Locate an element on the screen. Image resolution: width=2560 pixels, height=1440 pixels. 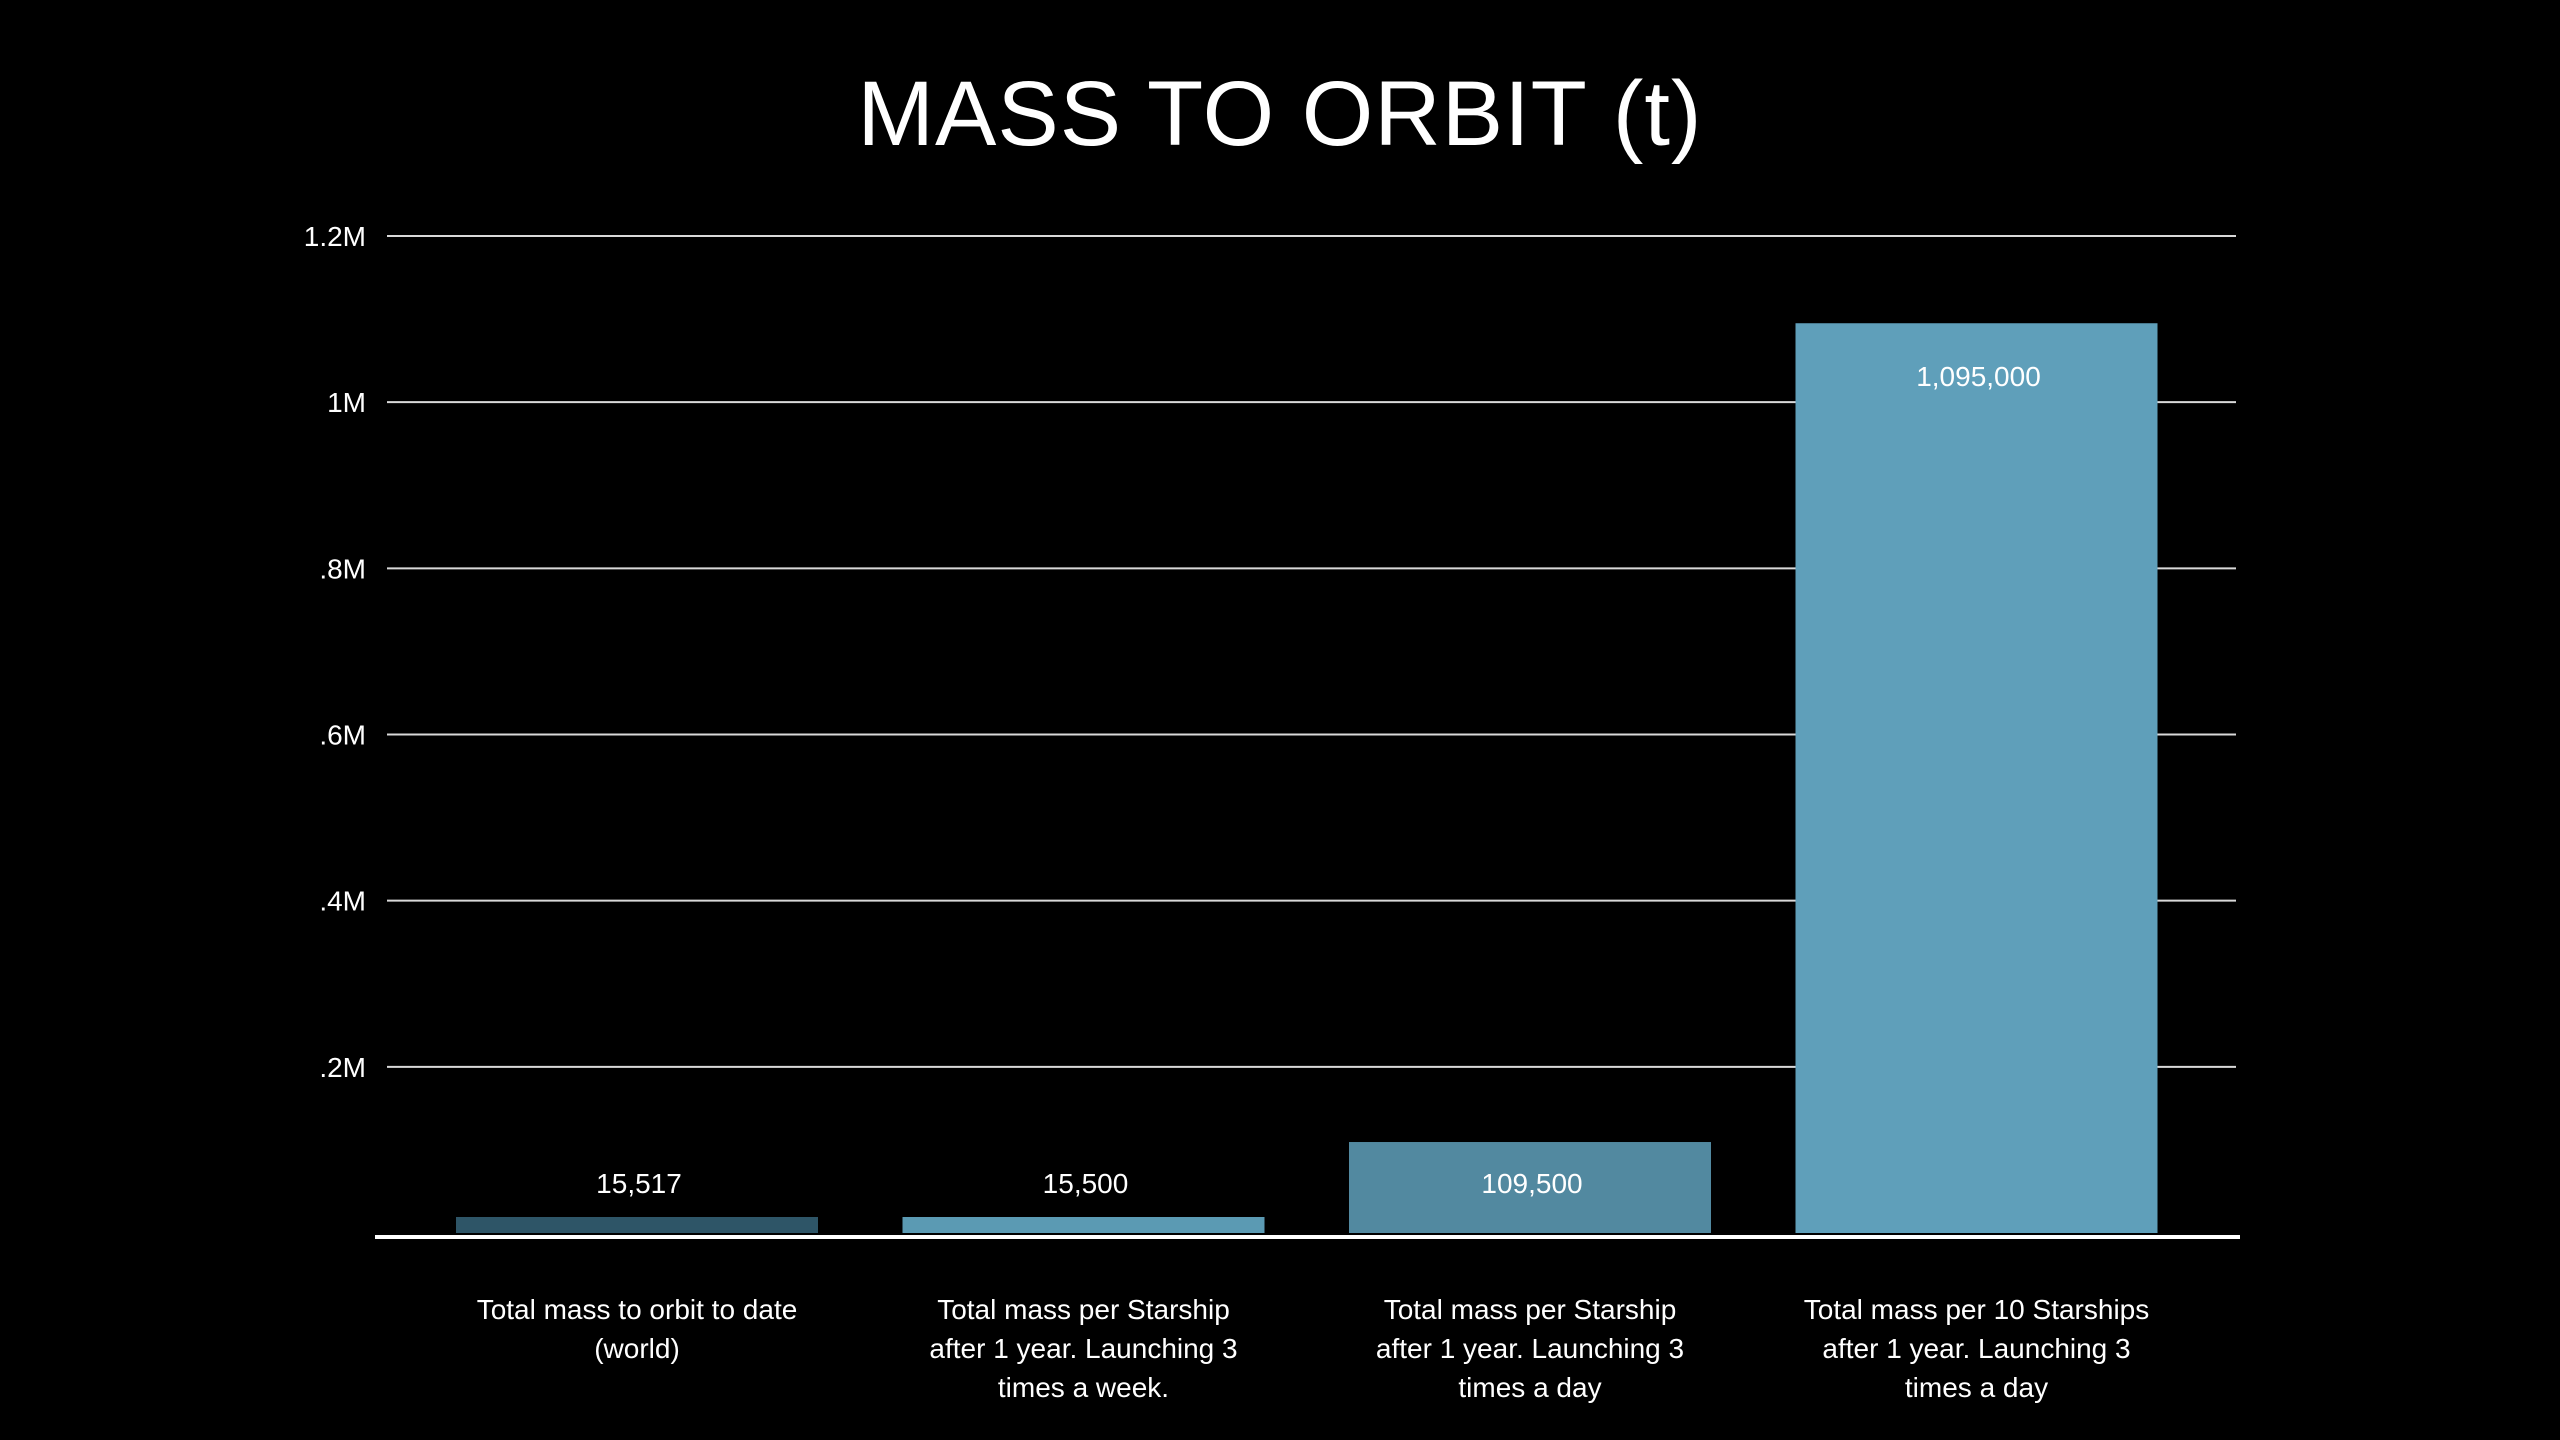
y-axis-ticks: .2M .4M .6M .8M 1M 1.2M is located at coordinates (335, 652).